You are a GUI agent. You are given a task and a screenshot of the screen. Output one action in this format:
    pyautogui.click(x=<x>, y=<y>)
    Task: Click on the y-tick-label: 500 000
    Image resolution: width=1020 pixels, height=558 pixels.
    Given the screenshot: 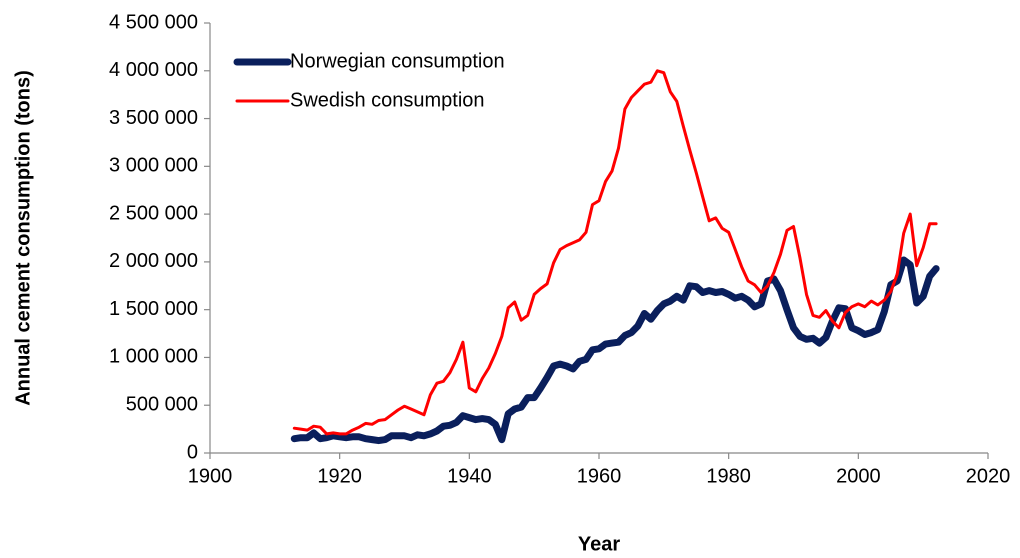 What is the action you would take?
    pyautogui.click(x=162, y=405)
    